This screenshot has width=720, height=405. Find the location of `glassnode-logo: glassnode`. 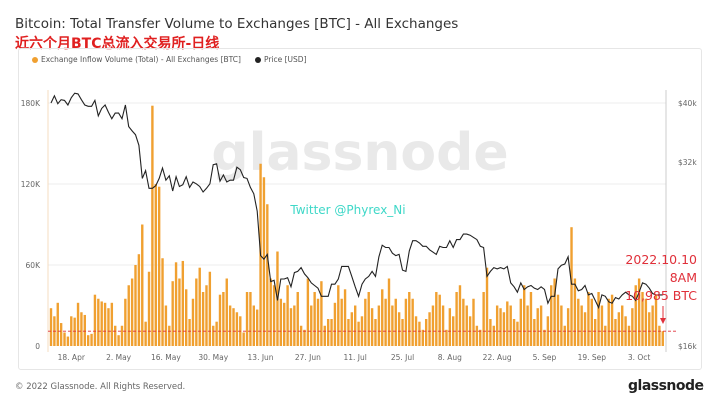

glassnode-logo: glassnode is located at coordinates (666, 386).